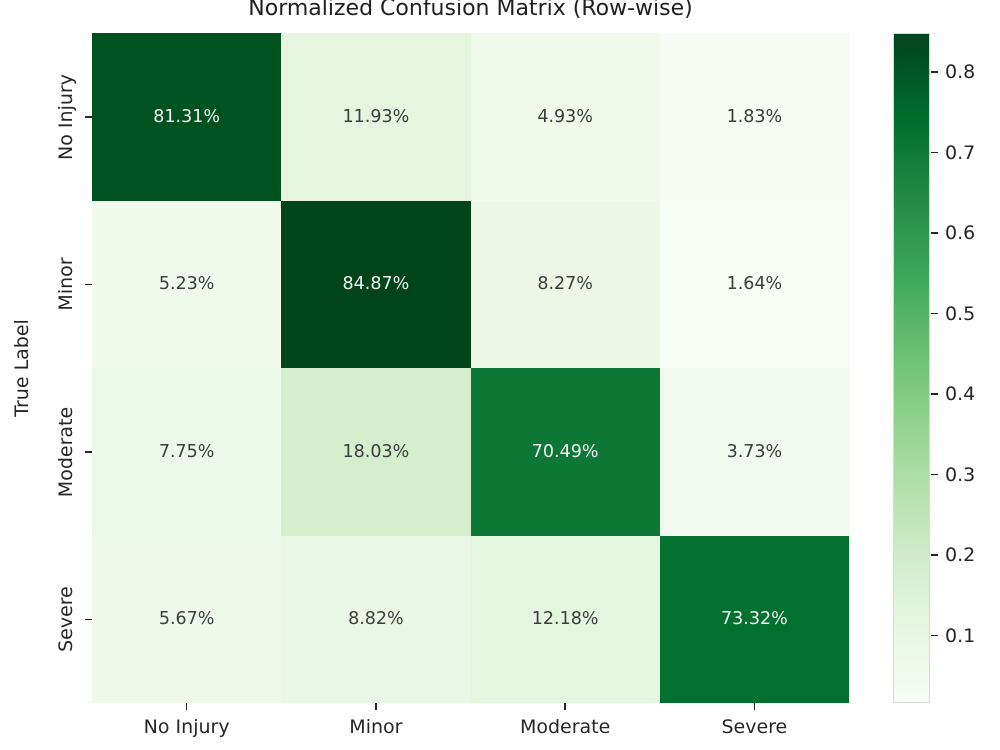  What do you see at coordinates (376, 117) in the screenshot?
I see `heatmap-cell: 11.93%` at bounding box center [376, 117].